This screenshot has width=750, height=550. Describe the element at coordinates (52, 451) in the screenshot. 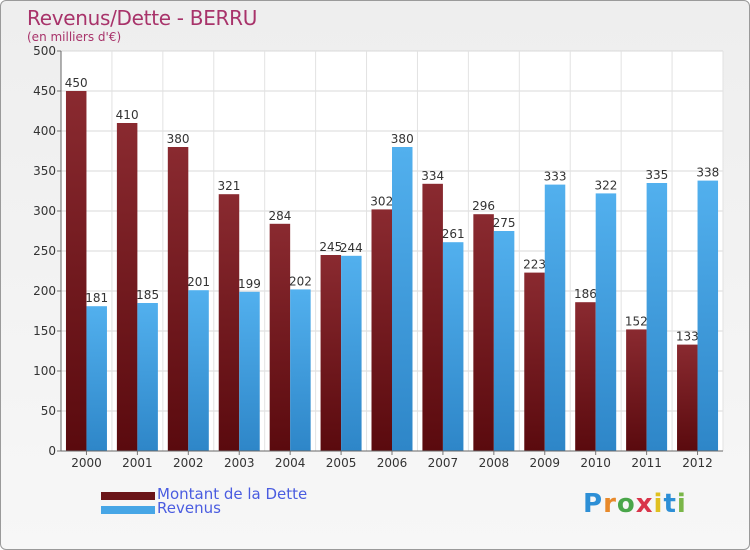

I see `y-tick-label: 0` at that location.